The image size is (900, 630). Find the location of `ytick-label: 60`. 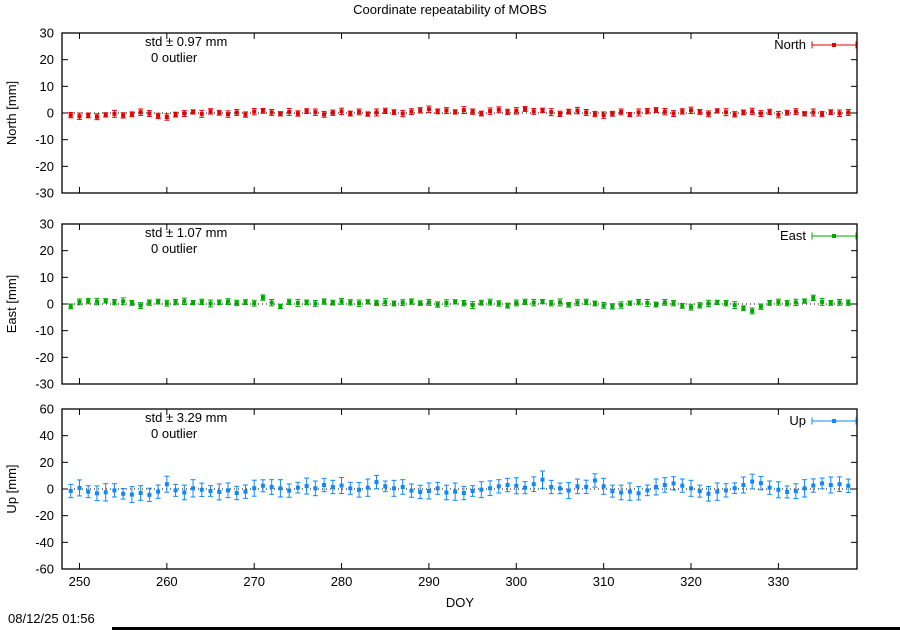

ytick-label: 60 is located at coordinates (47, 409).